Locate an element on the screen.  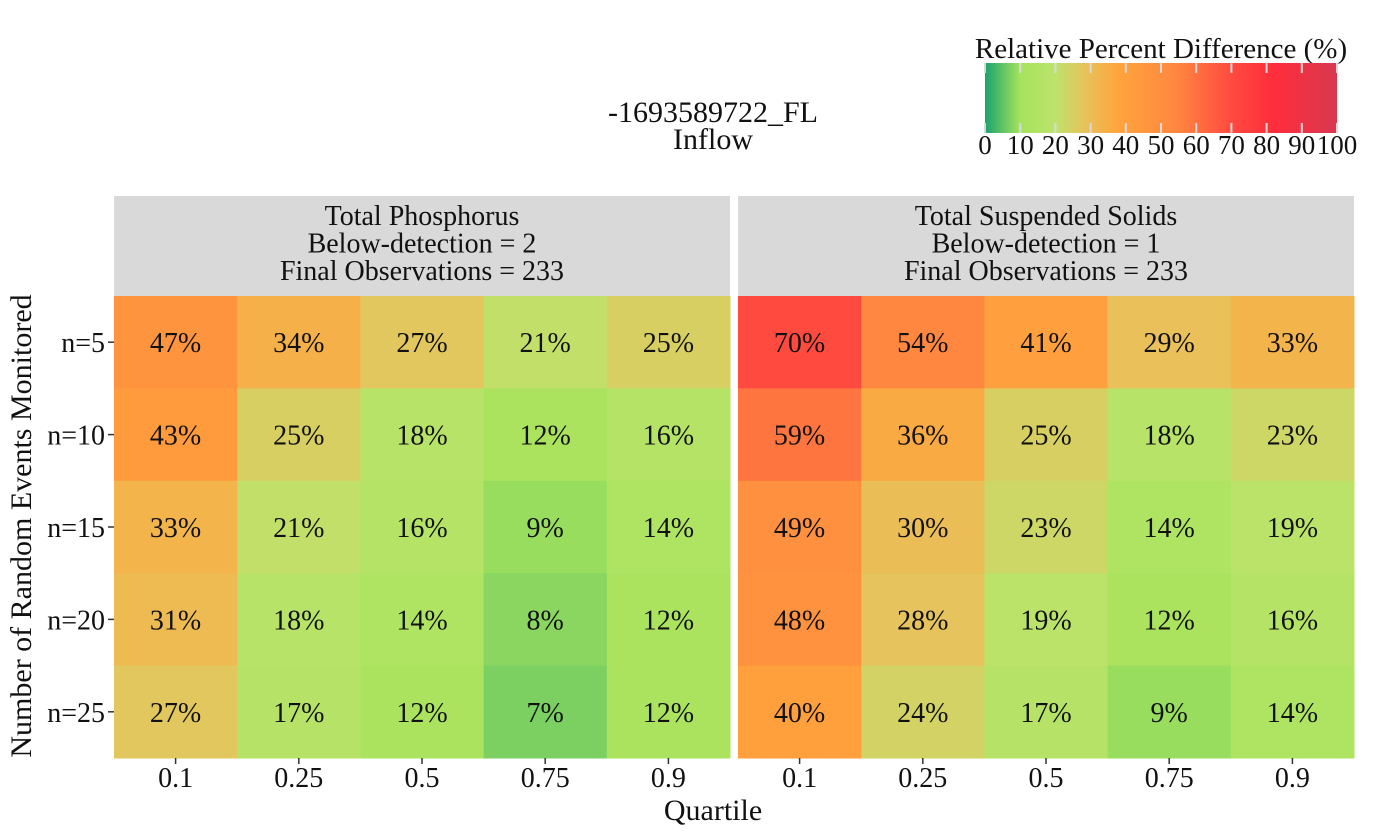
colorbar-tick-label: 60 is located at coordinates (1196, 145).